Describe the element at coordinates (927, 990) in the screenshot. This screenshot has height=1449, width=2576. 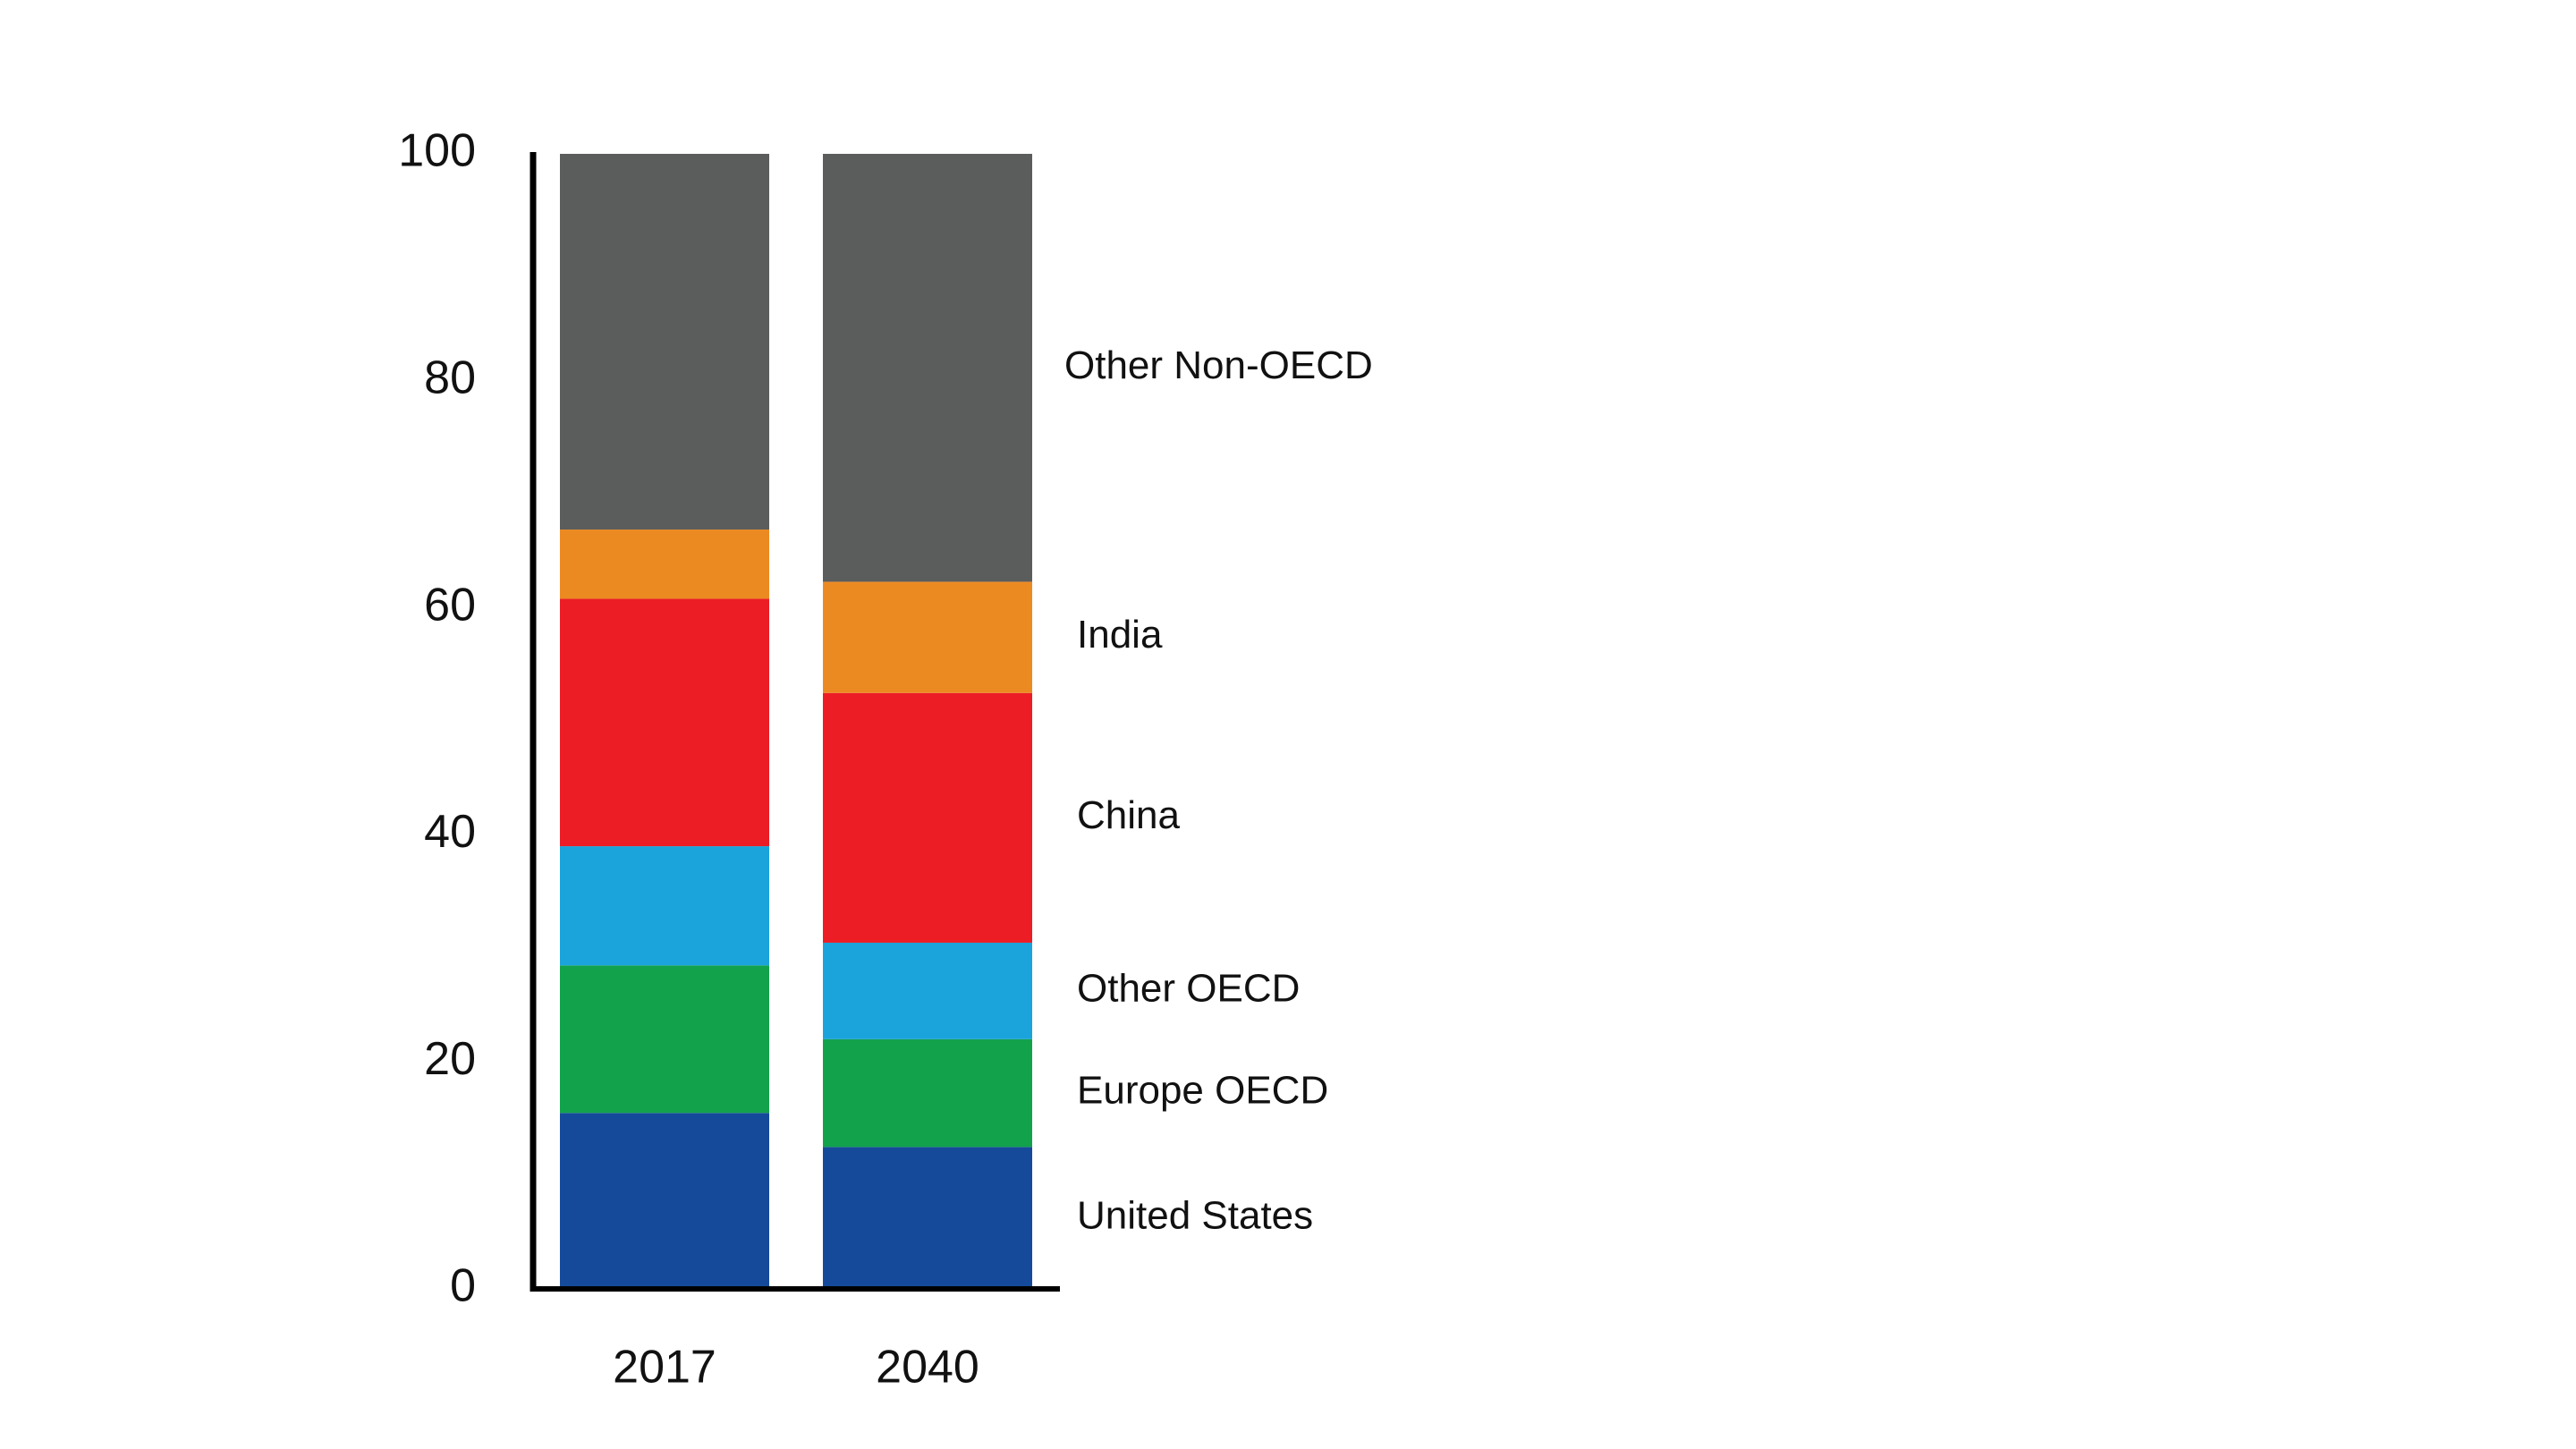
I see `bar-segment-other-oecd-2040` at that location.